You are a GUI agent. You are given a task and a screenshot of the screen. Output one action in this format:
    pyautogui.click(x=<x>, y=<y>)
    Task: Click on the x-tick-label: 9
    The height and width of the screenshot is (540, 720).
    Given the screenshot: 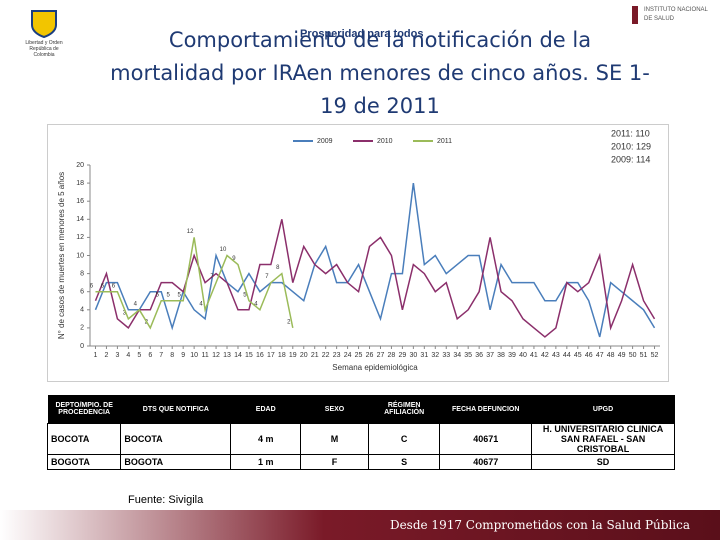 What is the action you would take?
    pyautogui.click(x=183, y=355)
    